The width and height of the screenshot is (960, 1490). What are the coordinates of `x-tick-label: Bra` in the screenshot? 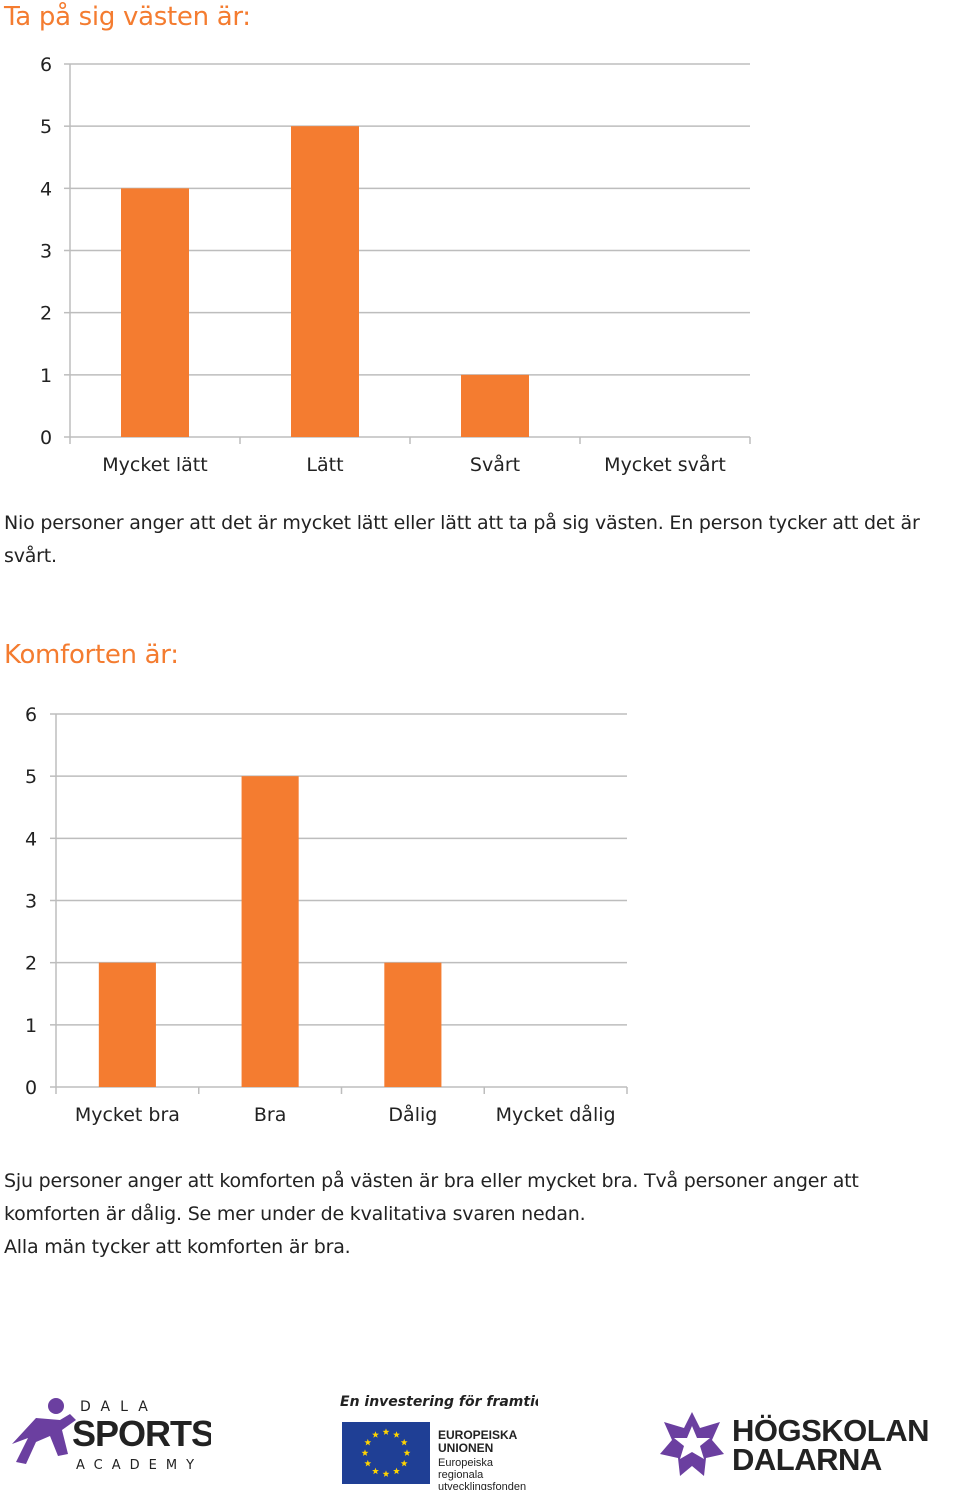 It's located at (270, 1115).